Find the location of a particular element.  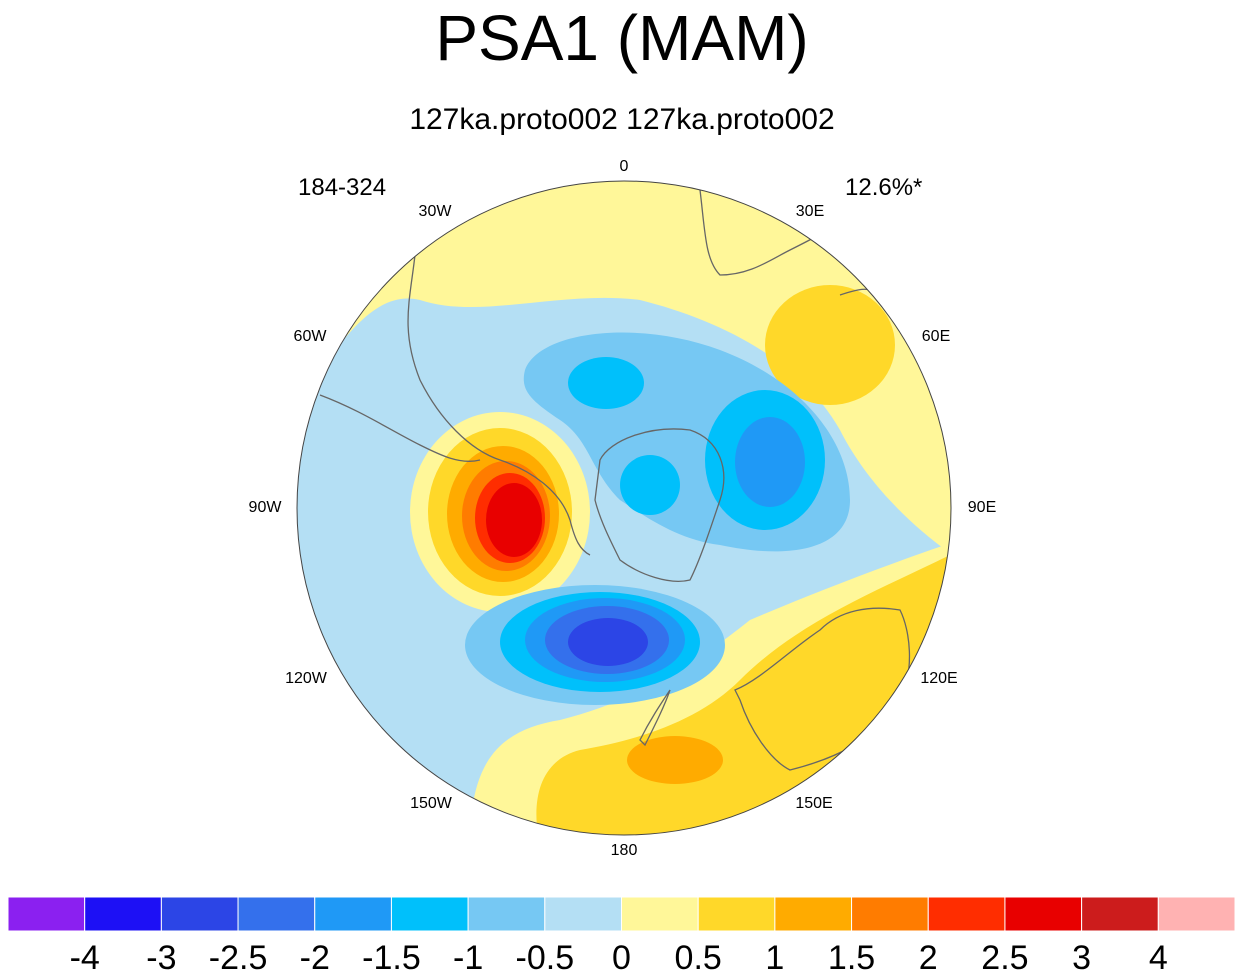

colorbar-label: 3 is located at coordinates (1081, 958).